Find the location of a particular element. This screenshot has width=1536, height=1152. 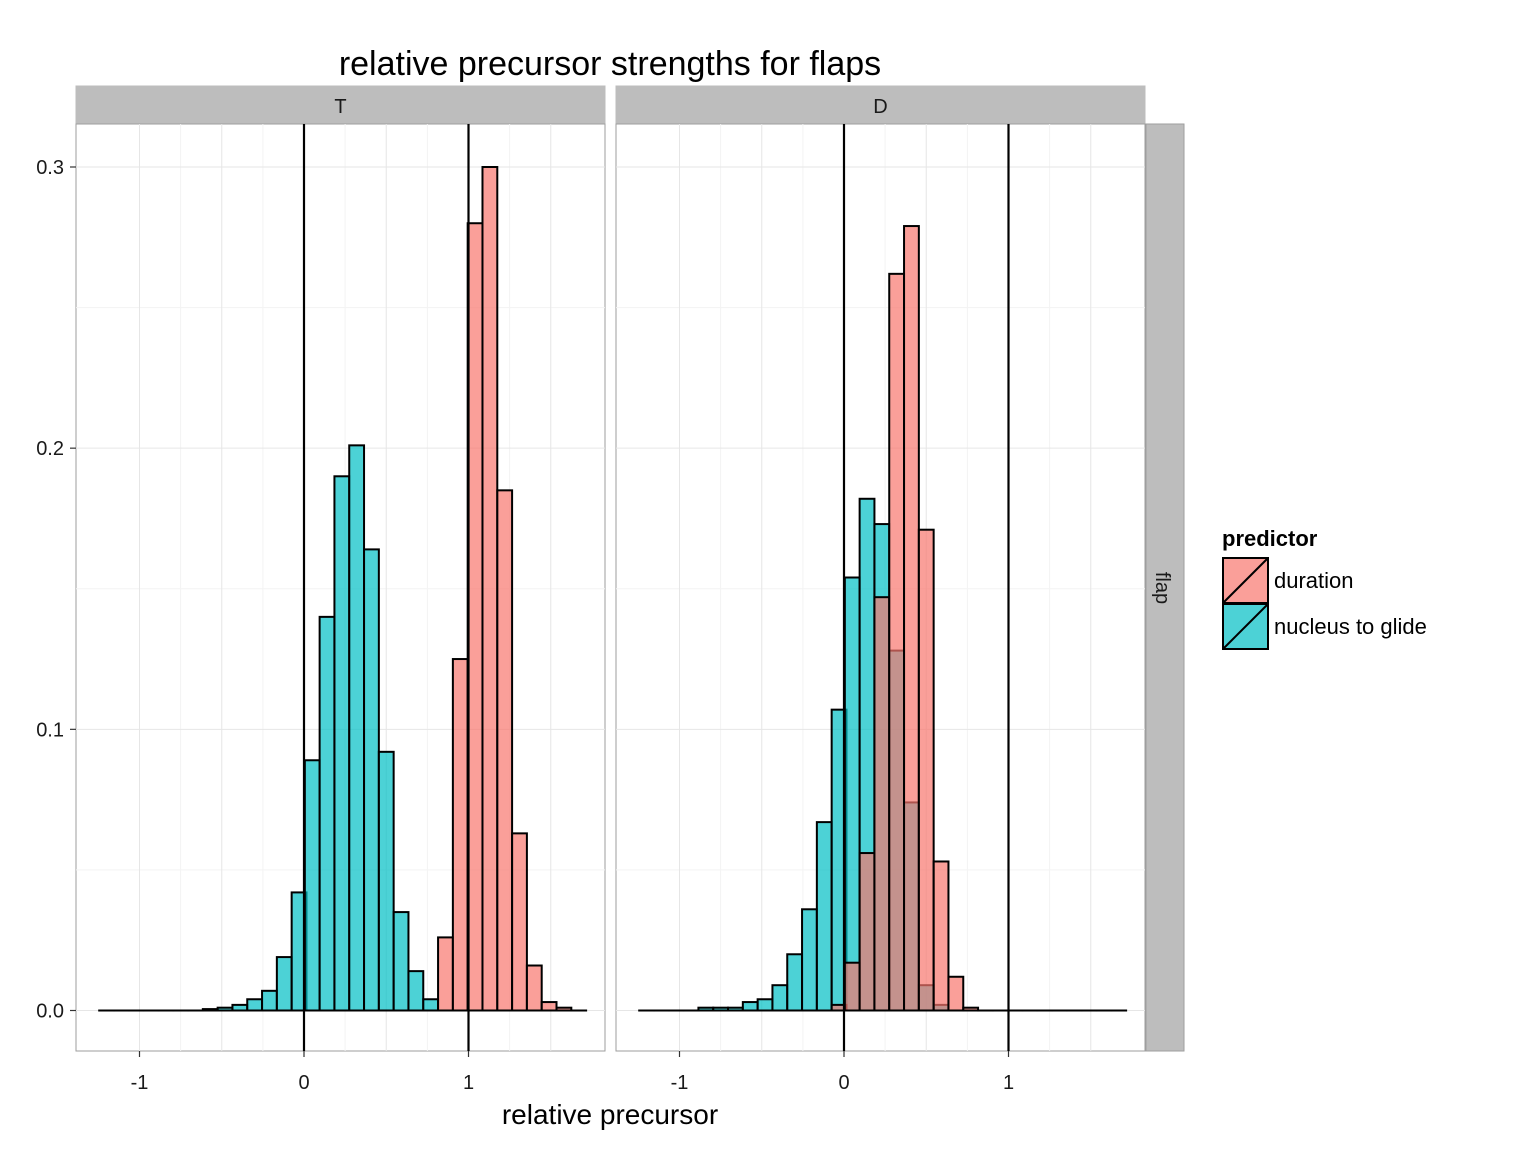

y-tick-label: 0.0 is located at coordinates (50, 1012).